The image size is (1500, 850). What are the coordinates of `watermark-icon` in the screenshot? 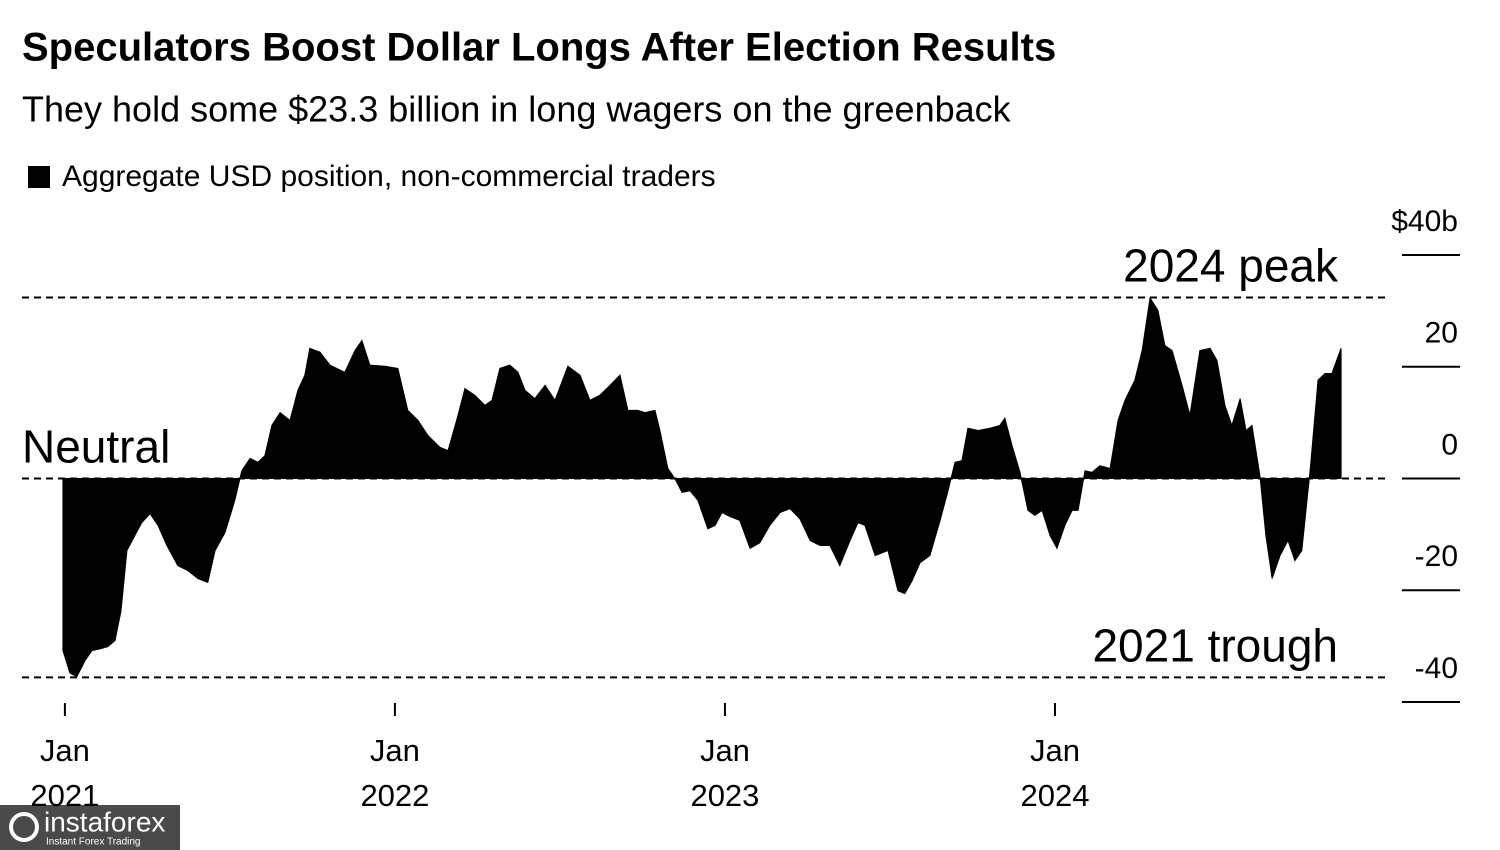 It's located at (24, 827).